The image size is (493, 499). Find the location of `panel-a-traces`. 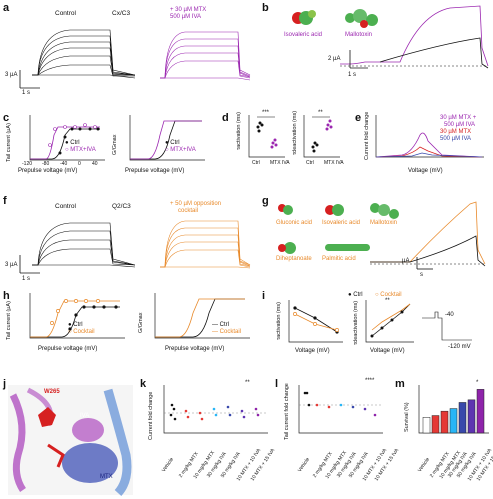

panel-a-traces is located at coordinates (135, 59).